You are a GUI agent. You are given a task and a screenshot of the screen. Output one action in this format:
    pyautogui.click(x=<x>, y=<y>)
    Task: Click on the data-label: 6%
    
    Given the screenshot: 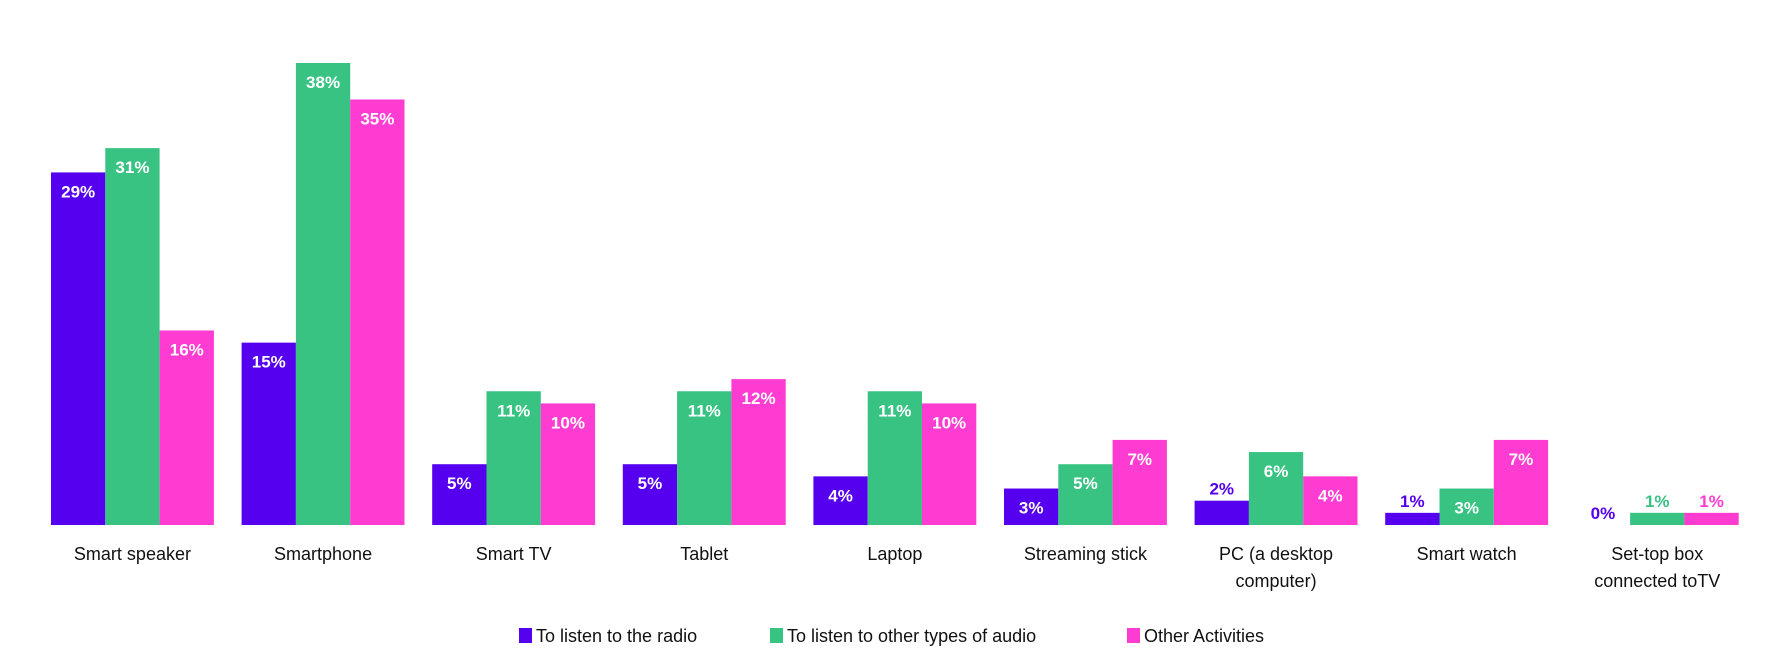 What is the action you would take?
    pyautogui.click(x=1276, y=471)
    